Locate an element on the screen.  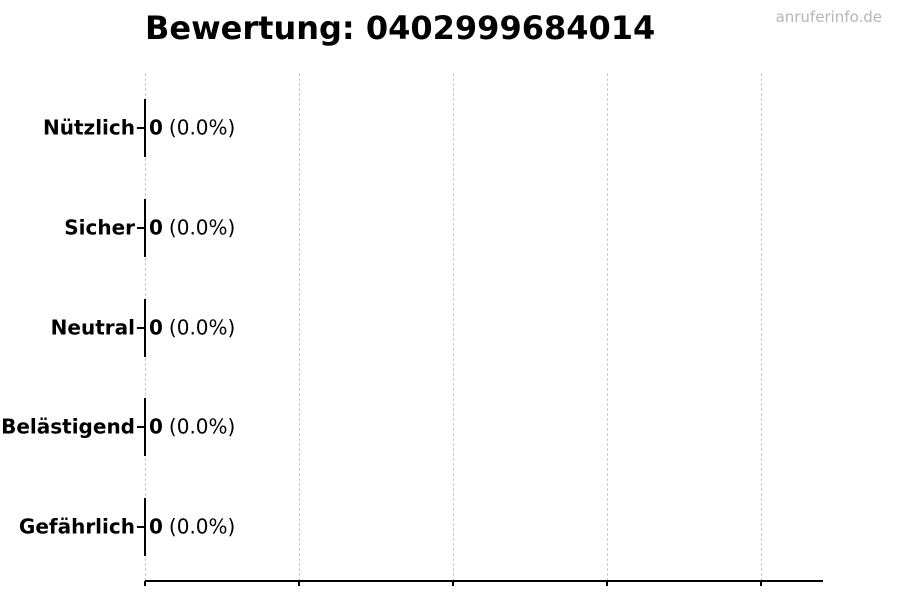
x-axis-line is located at coordinates (484, 581).